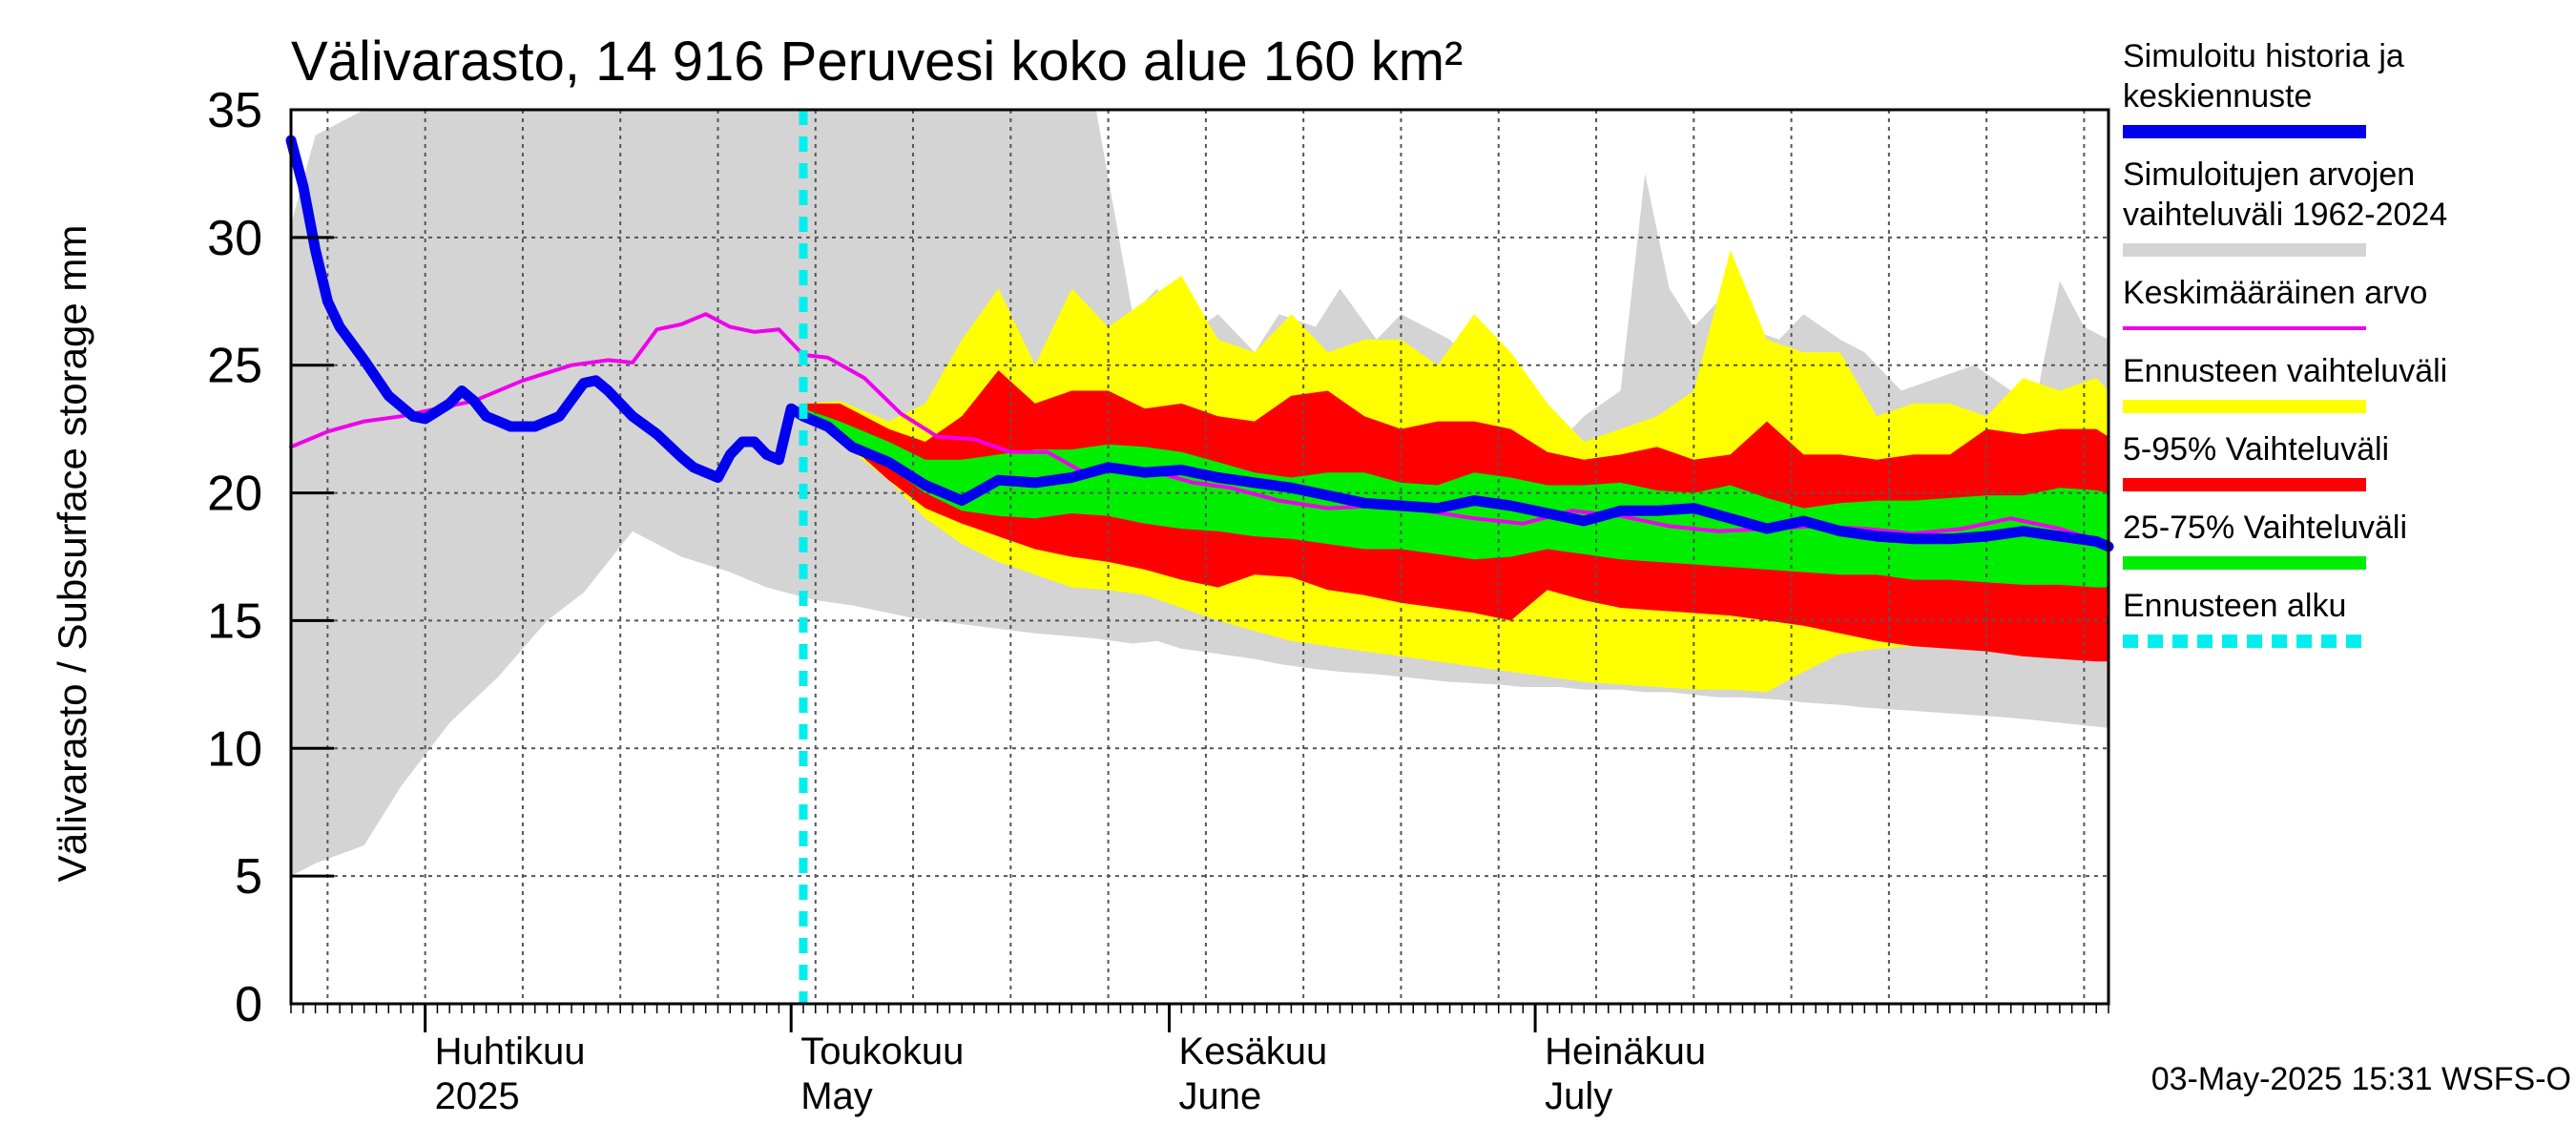 The height and width of the screenshot is (1145, 2576). What do you see at coordinates (234, 621) in the screenshot?
I see `y-tick-label: 15` at bounding box center [234, 621].